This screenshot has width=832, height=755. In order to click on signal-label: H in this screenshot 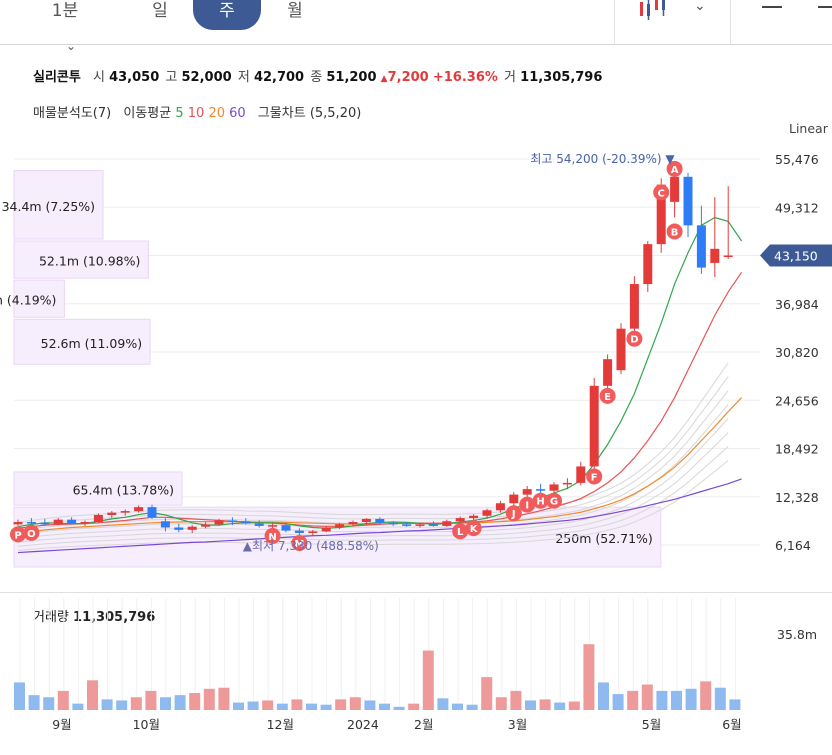, I will do `click(540, 502)`.